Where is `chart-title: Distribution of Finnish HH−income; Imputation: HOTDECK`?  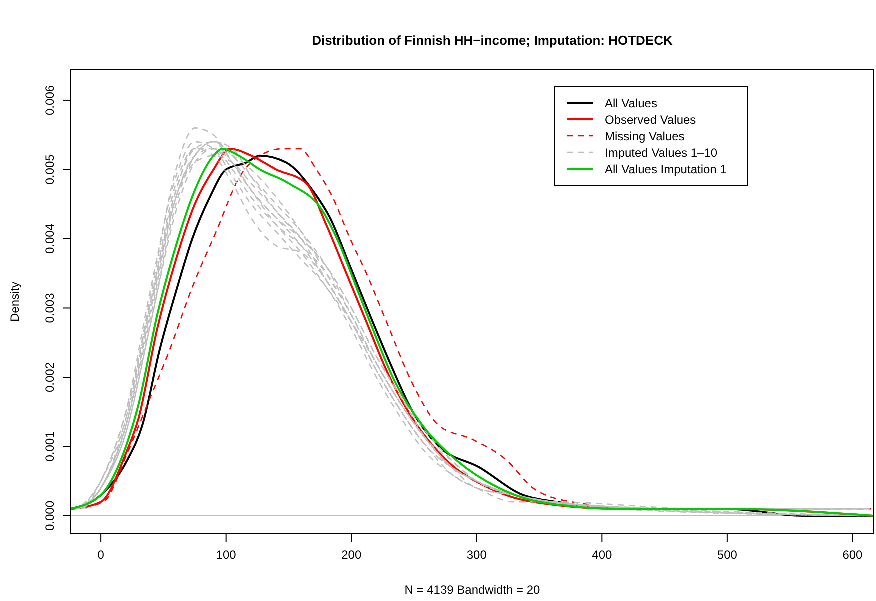 chart-title: Distribution of Finnish HH−income; Imputation: HOTDECK is located at coordinates (493, 40).